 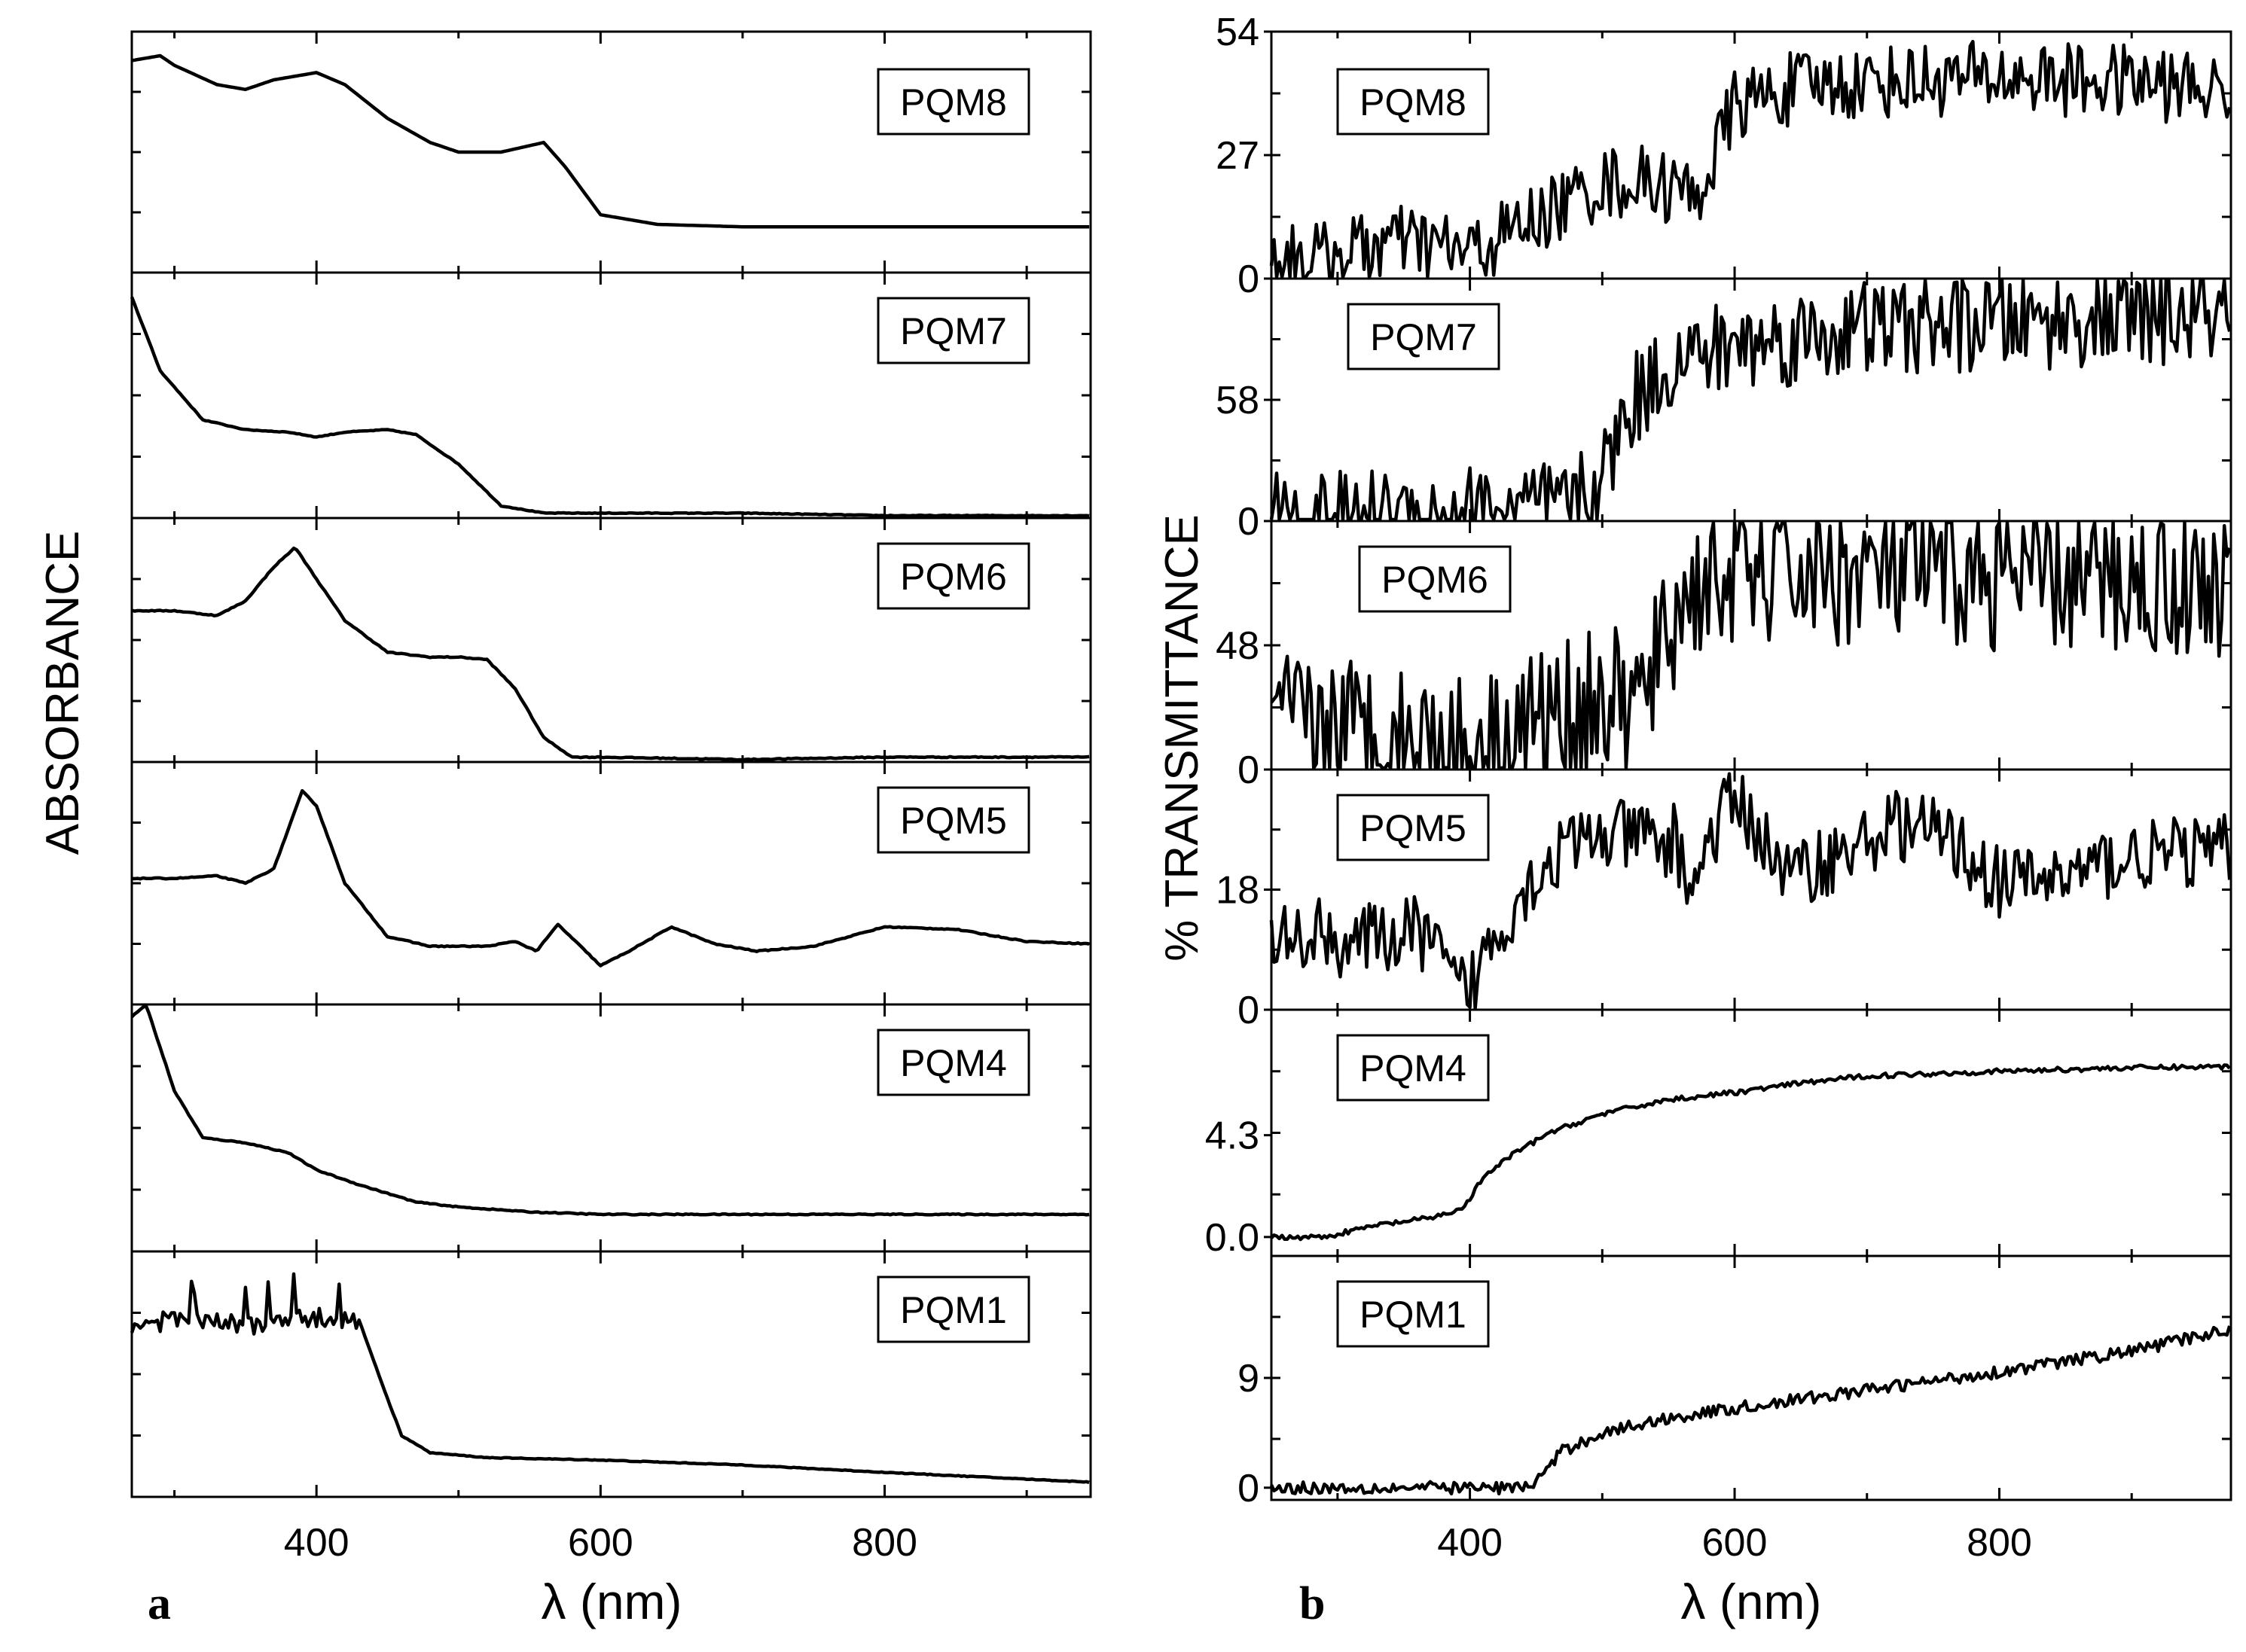 I want to click on panel-a-pqm5-spectrum-line, so click(x=610, y=878).